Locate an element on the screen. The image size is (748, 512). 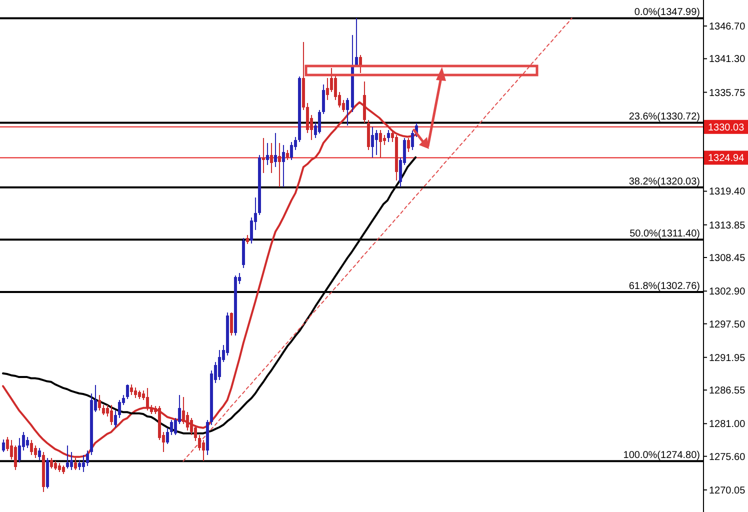
y-tick-label: 1319.40 is located at coordinates (727, 192).